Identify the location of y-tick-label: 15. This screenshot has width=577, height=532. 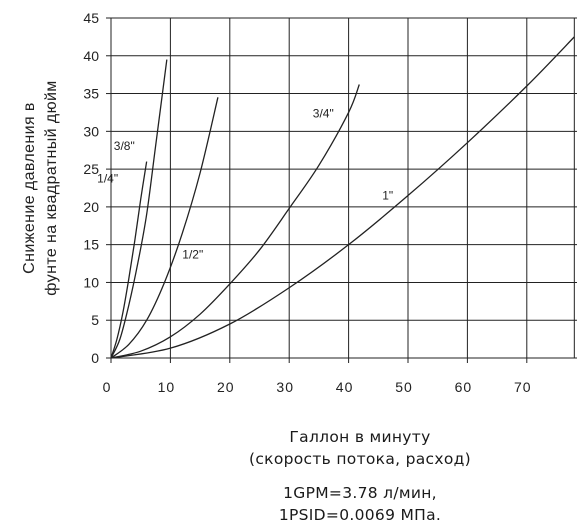
(91, 245).